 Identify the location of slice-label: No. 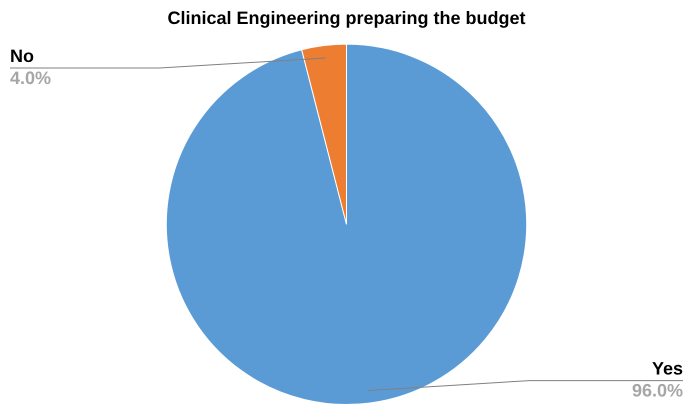
(22, 56).